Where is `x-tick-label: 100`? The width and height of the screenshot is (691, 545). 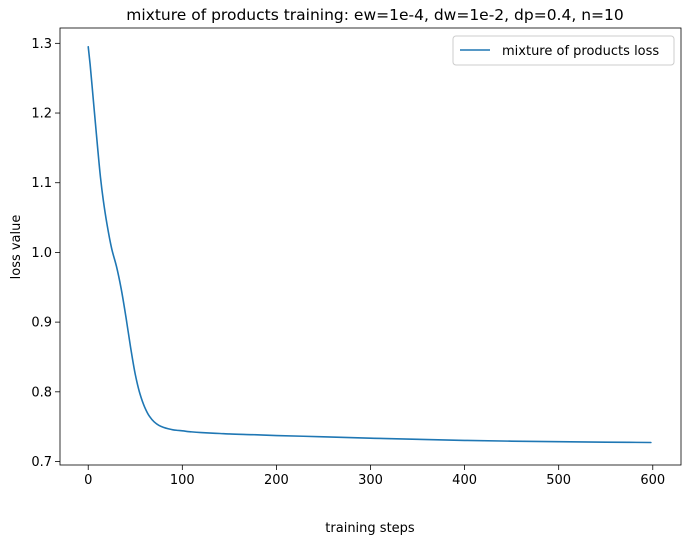
x-tick-label: 100 is located at coordinates (182, 480).